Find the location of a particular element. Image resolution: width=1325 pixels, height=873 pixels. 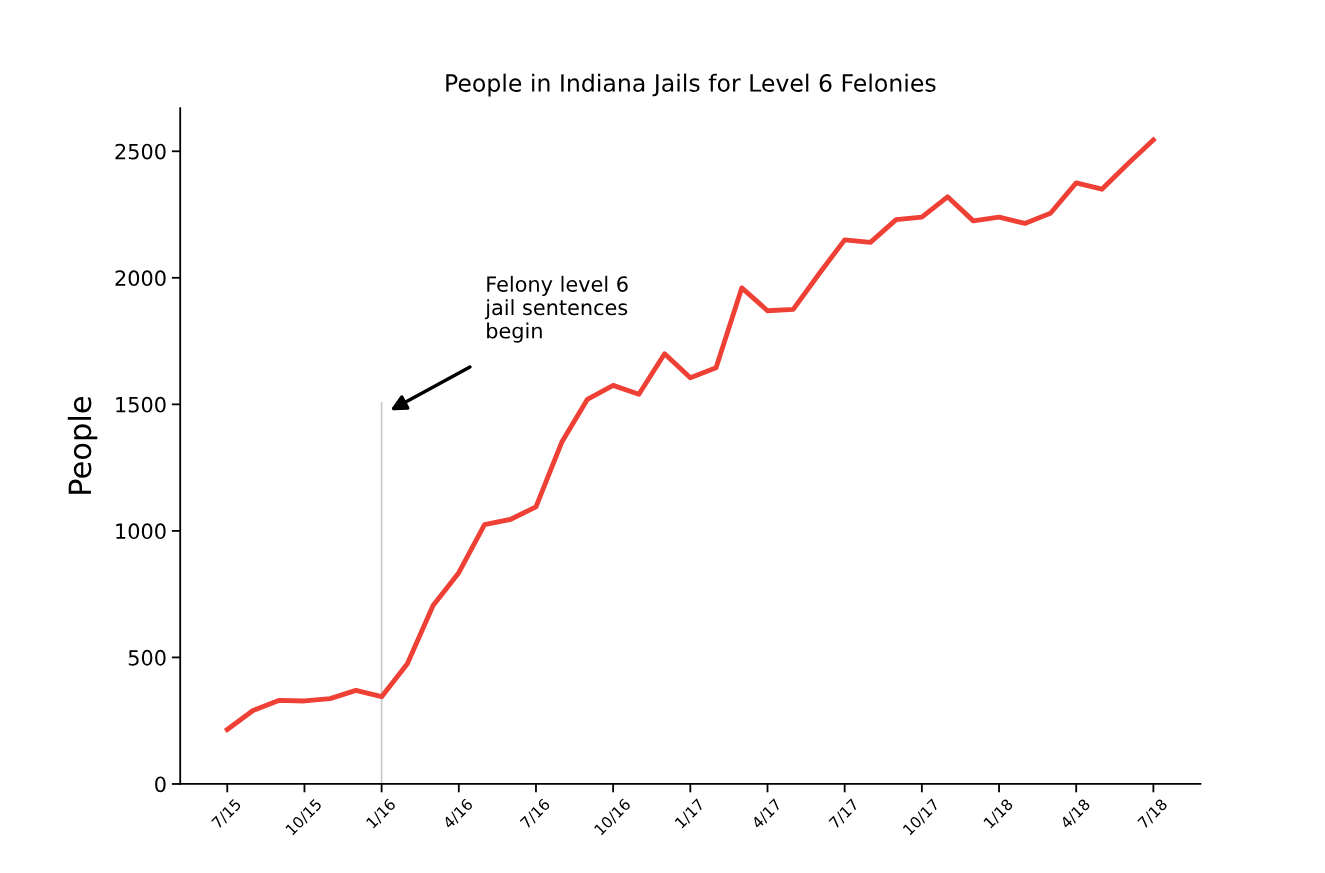

y-tick-label: 500 is located at coordinates (147, 657).